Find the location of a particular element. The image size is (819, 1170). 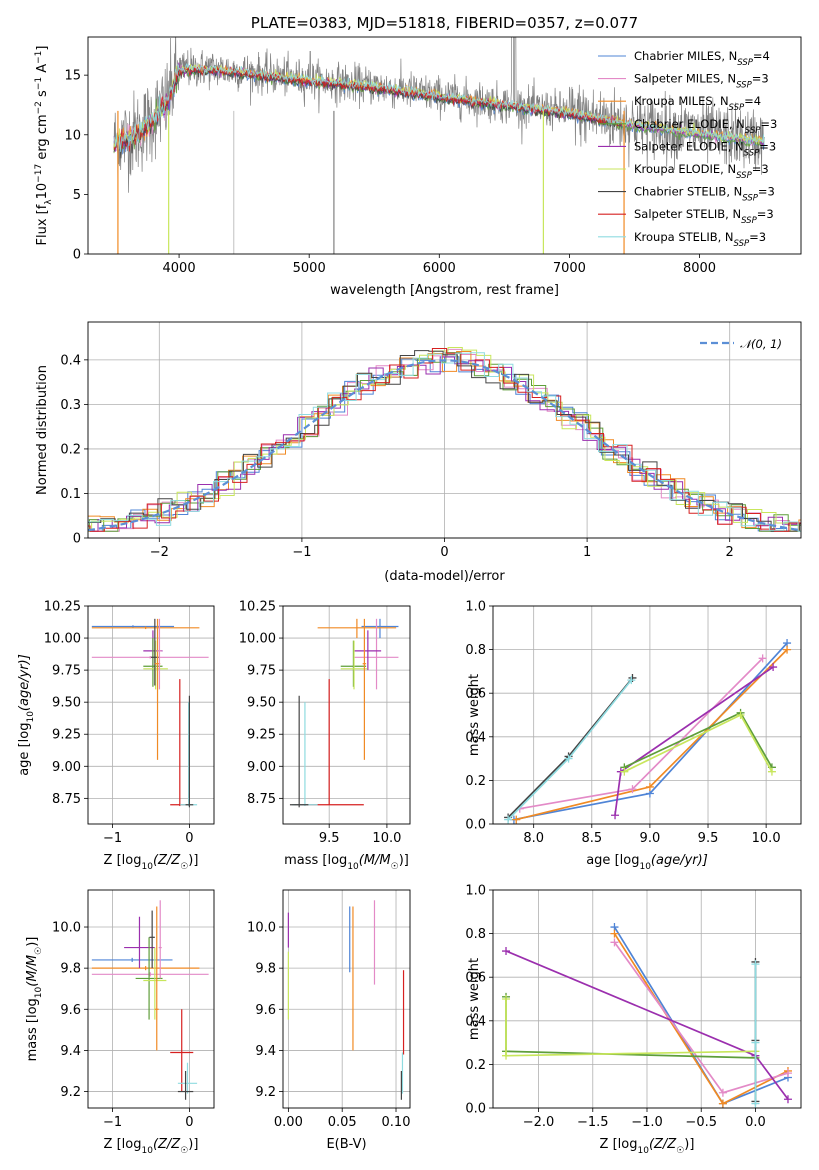

spectrum-ylabel-part: −17 is located at coordinates (39, 173).